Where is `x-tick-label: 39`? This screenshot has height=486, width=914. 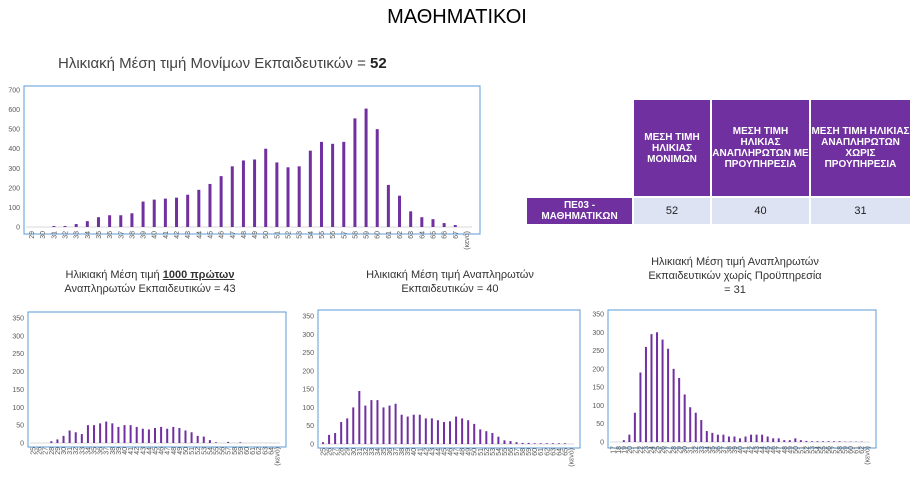 x-tick-label: 39 is located at coordinates (735, 450).